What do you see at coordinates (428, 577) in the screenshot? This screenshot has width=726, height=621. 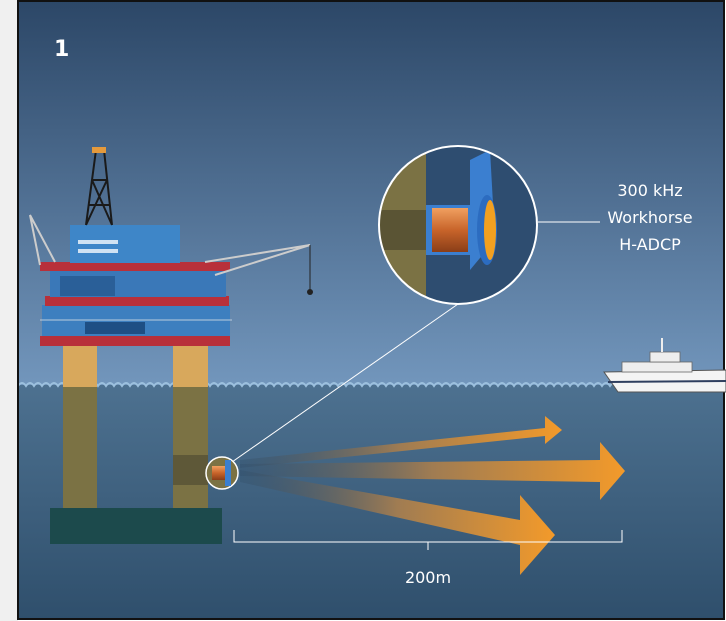 I see `distance-label: 200m` at bounding box center [428, 577].